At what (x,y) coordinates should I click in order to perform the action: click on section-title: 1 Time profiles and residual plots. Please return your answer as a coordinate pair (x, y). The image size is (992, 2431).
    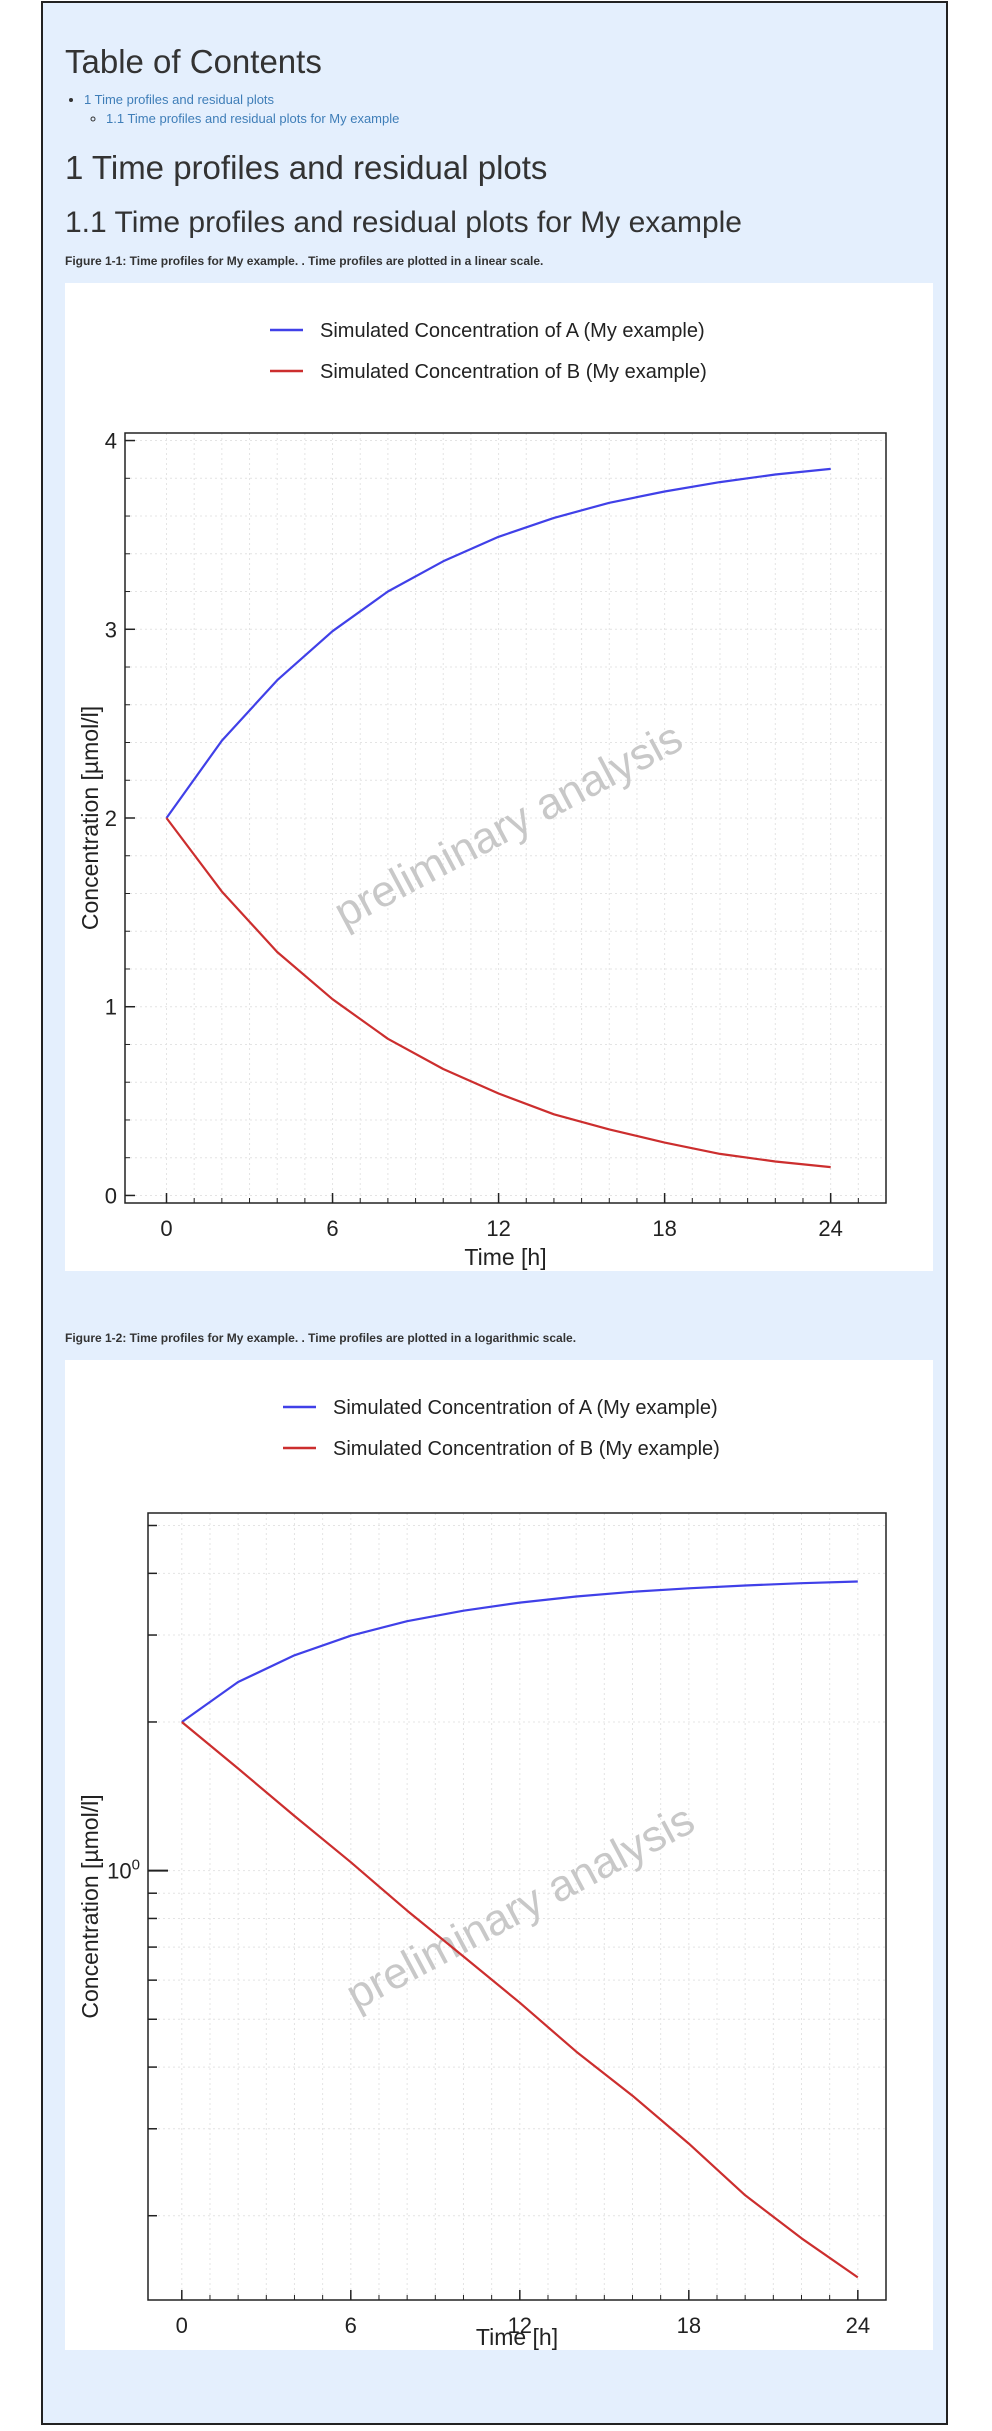
    Looking at the image, I should click on (306, 167).